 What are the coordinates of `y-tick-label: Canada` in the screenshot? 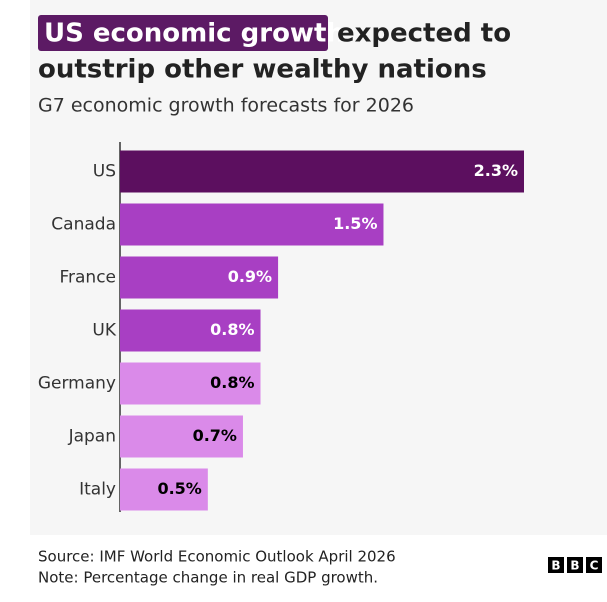 It's located at (83, 225).